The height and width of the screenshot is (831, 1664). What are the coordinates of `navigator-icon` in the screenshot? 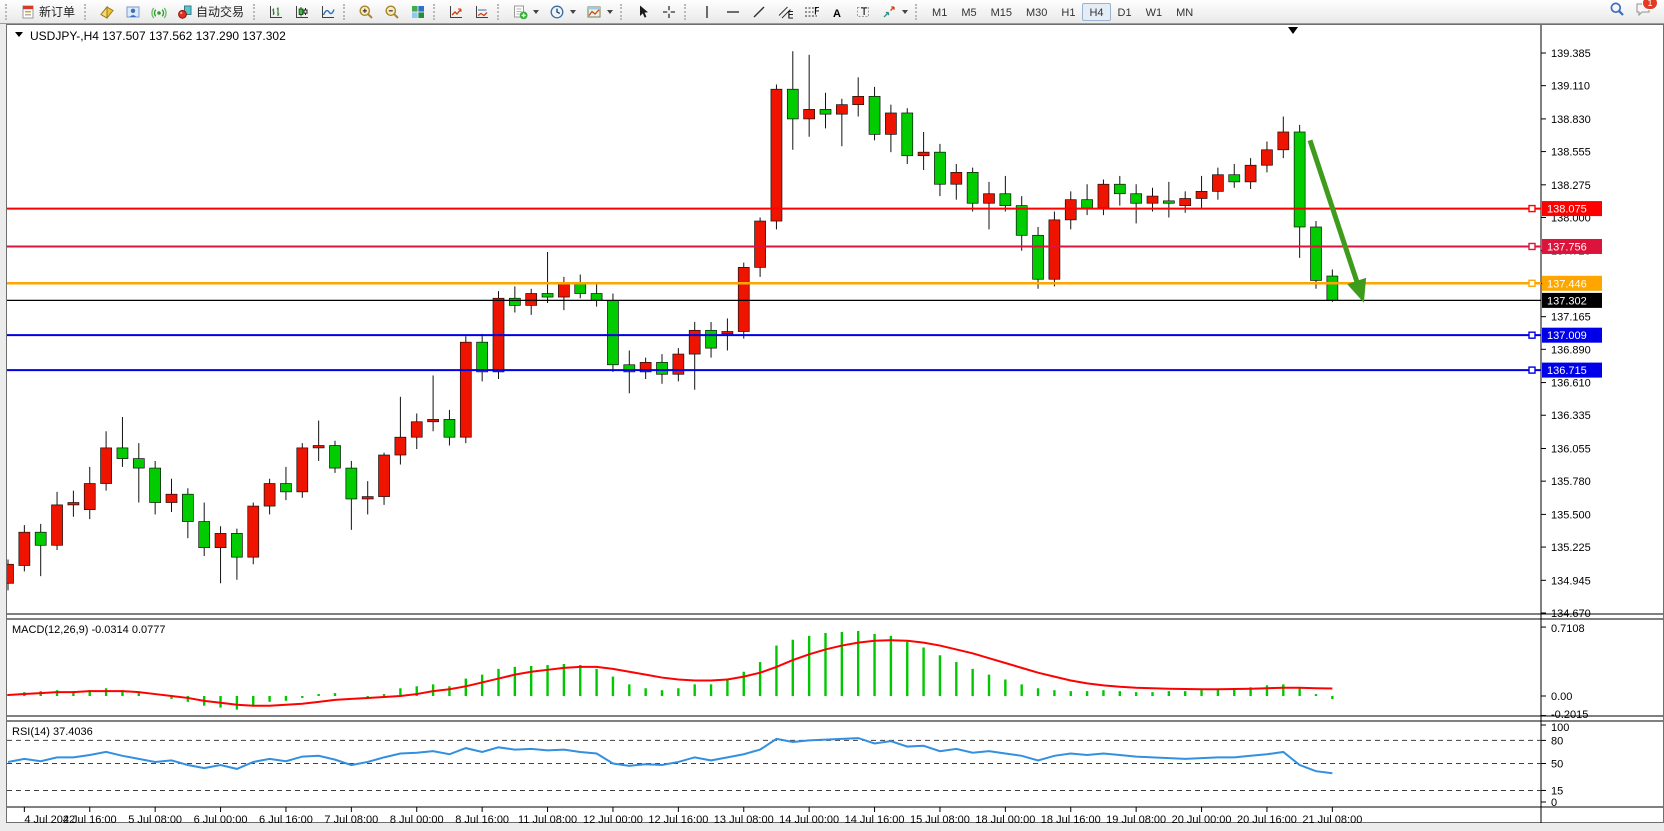 It's located at (133, 11).